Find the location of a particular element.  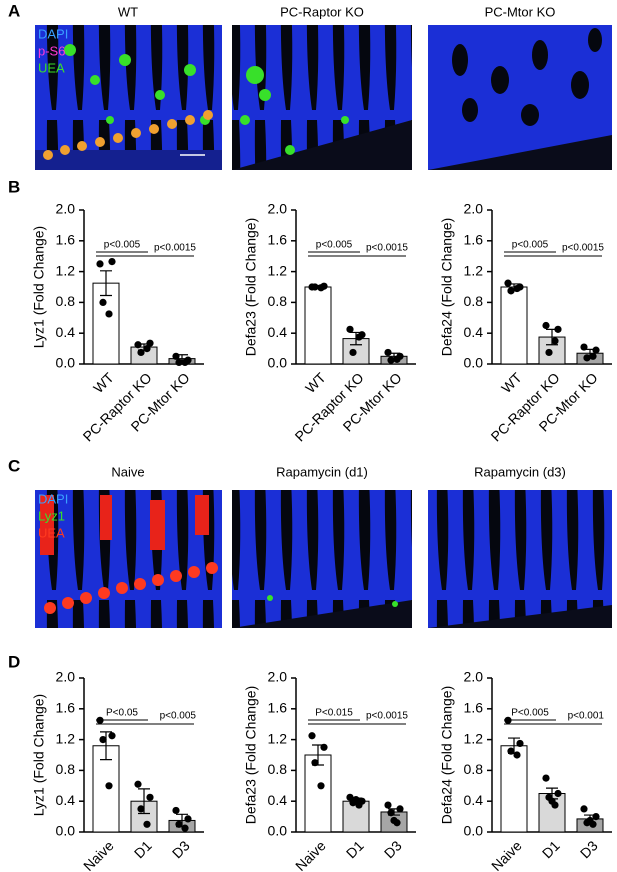

panel-letter: A is located at coordinates (14, 10).